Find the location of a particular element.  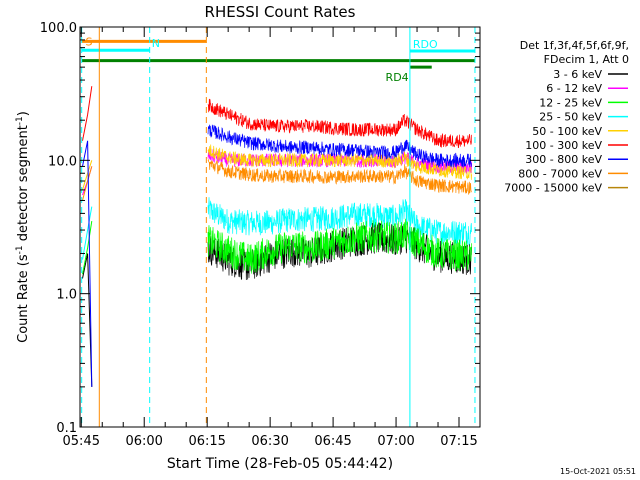

x-tick-label: 06:00 is located at coordinates (143, 441).